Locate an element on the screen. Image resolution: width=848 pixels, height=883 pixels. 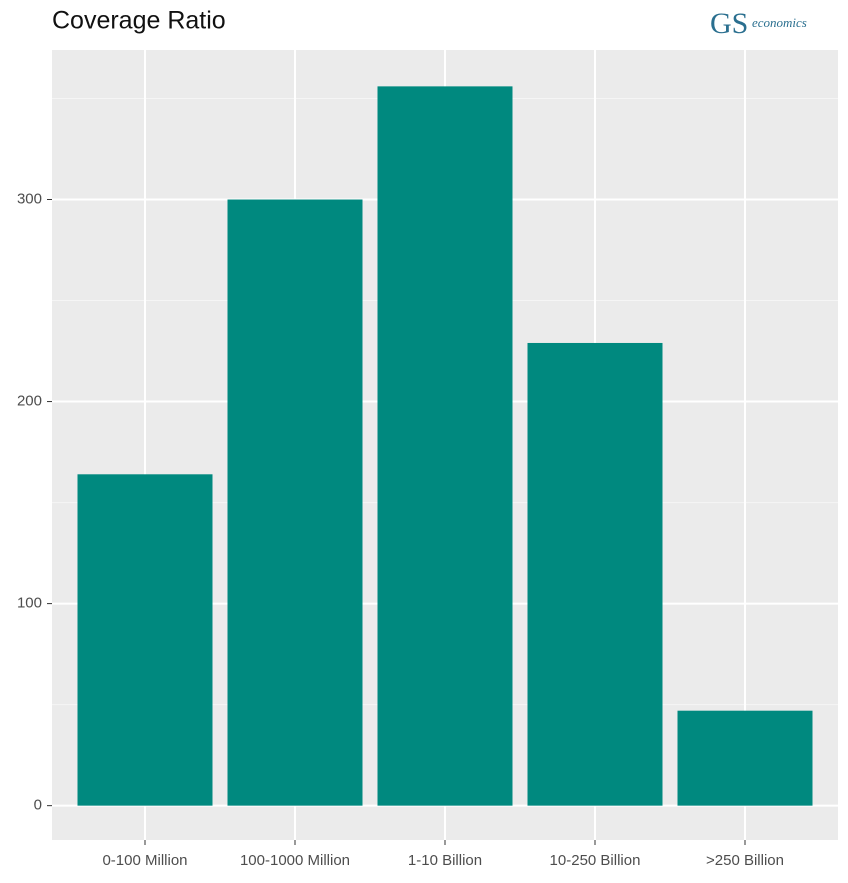
x-tick-label: 100-1000 Million is located at coordinates (295, 860).